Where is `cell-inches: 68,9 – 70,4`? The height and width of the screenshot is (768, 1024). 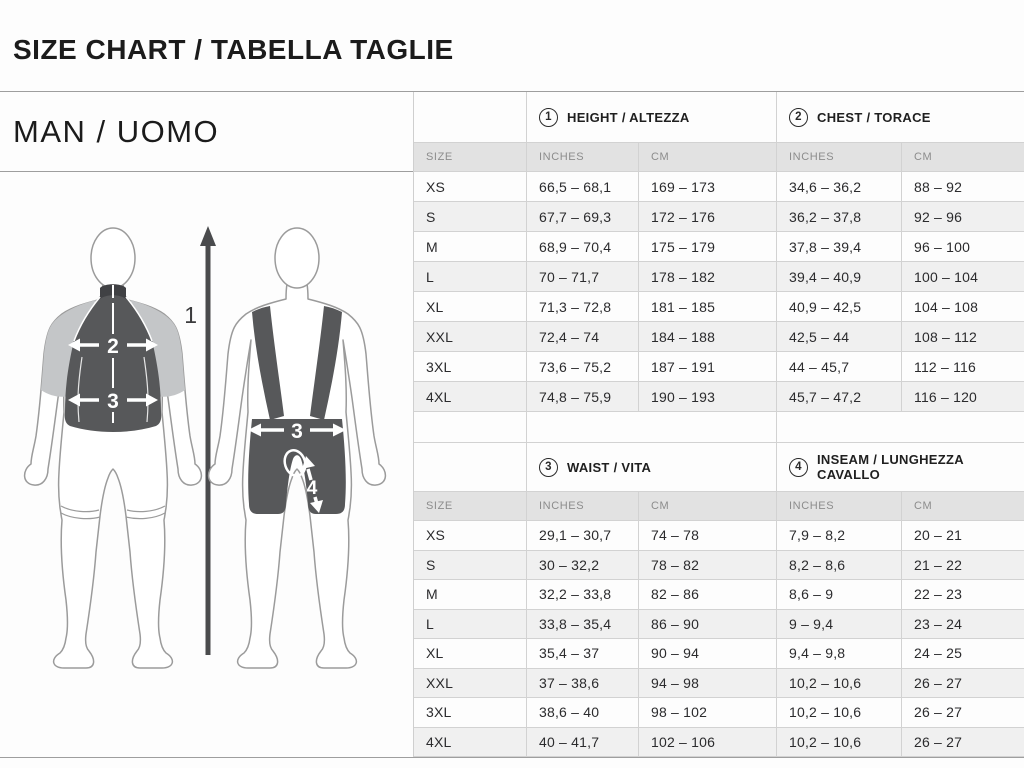 cell-inches: 68,9 – 70,4 is located at coordinates (582, 246).